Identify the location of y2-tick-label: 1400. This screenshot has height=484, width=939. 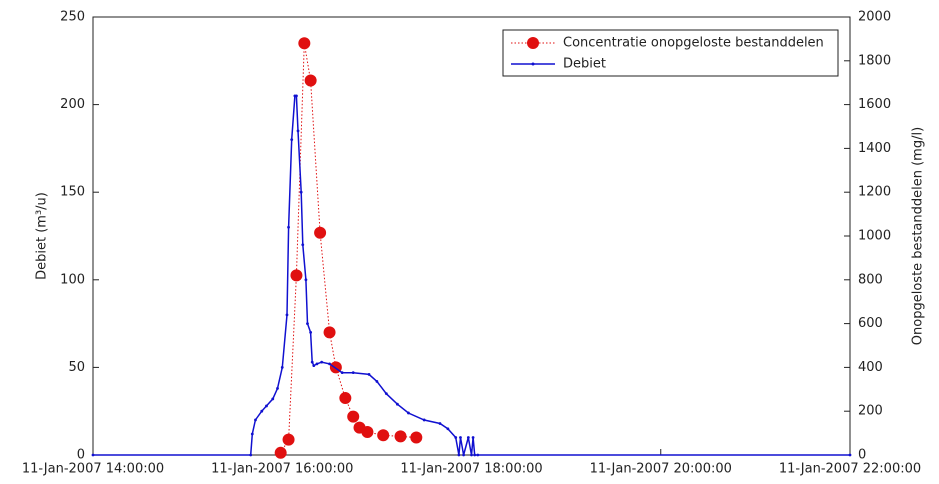
(874, 148).